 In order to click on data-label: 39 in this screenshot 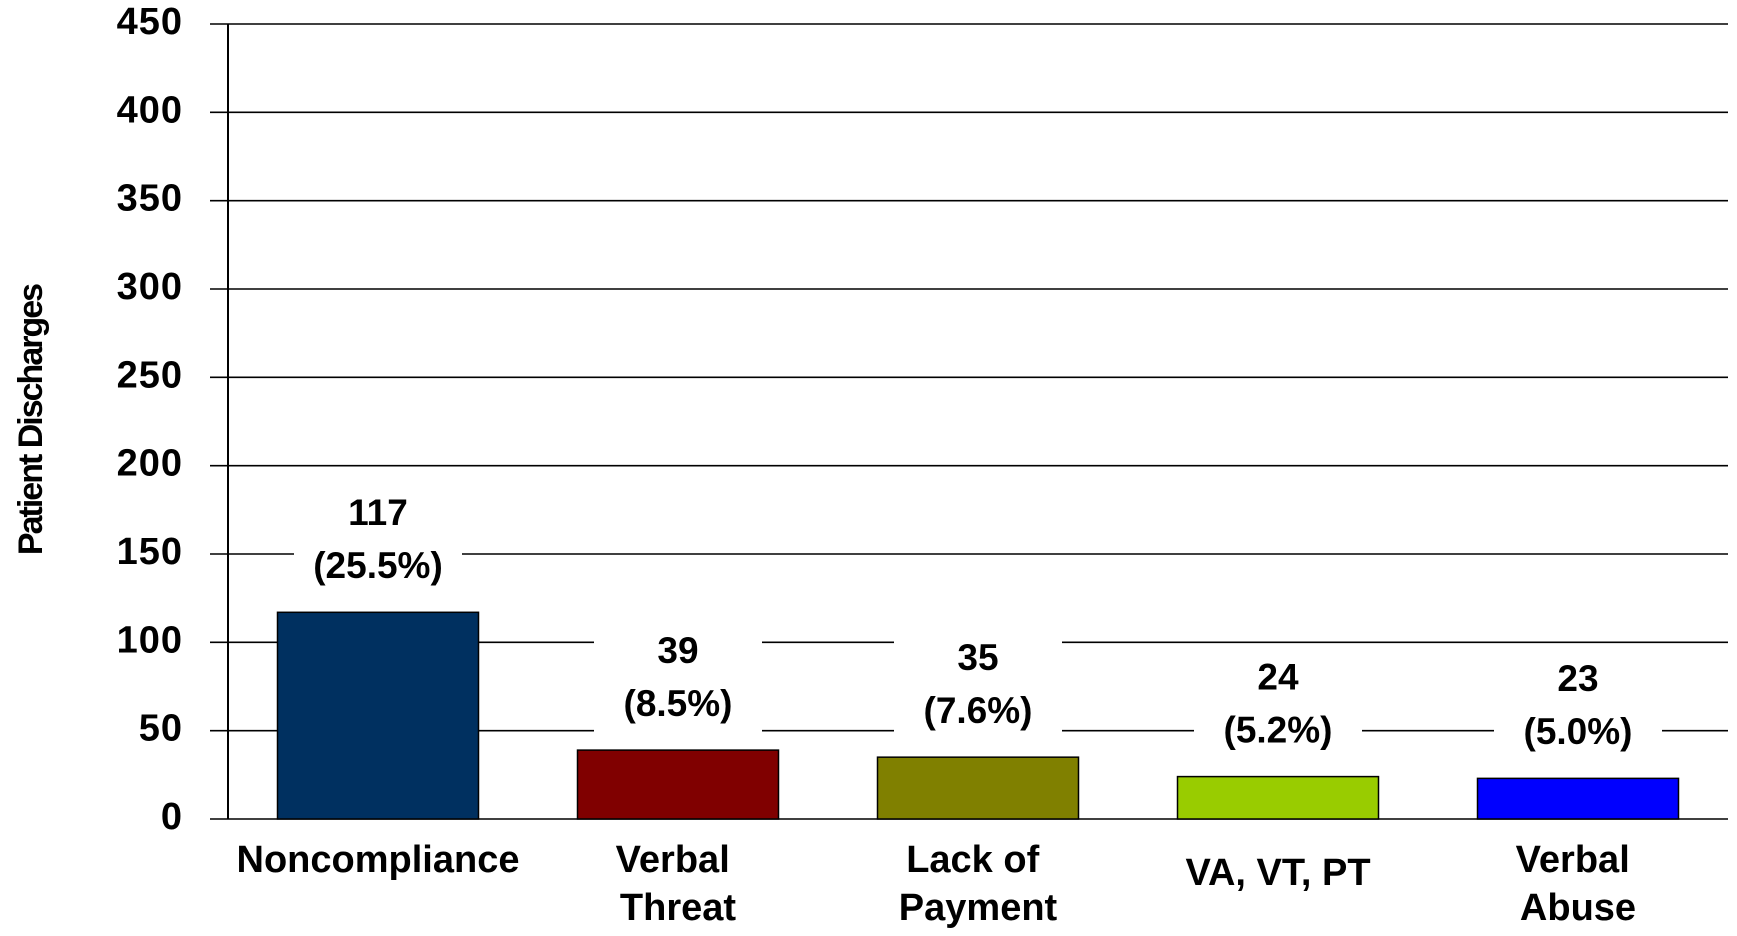, I will do `click(677, 650)`.